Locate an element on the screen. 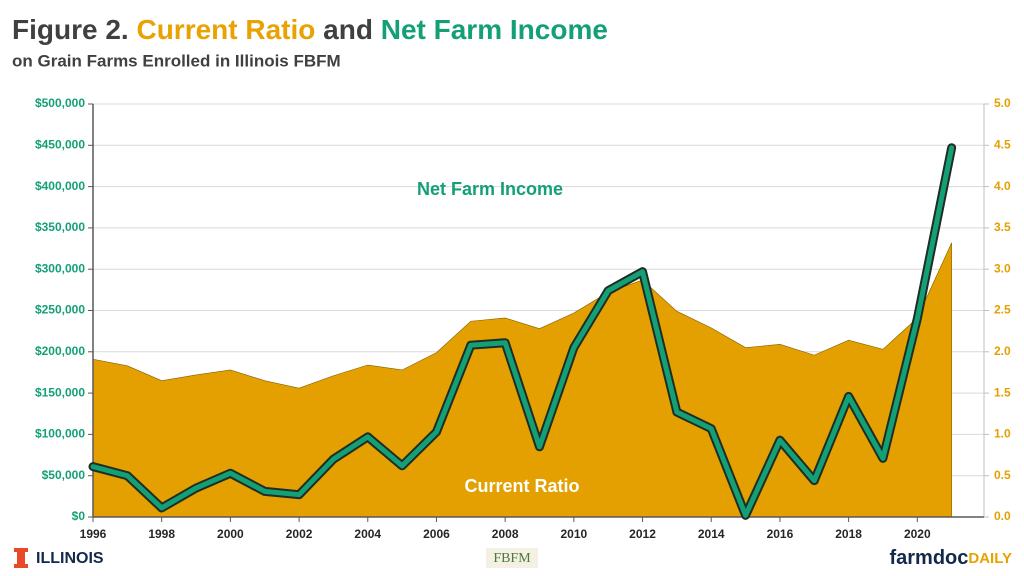 The height and width of the screenshot is (576, 1024). y2-tick-label: 0.0 is located at coordinates (1002, 516).